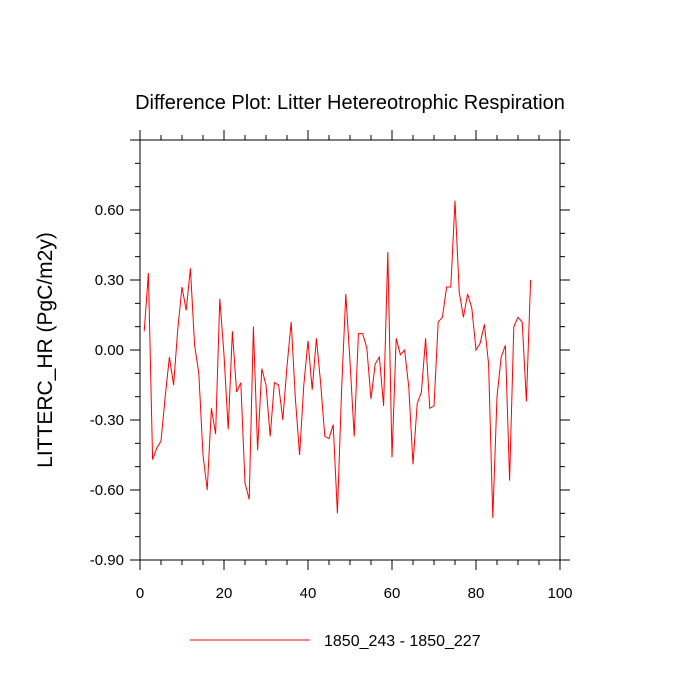  I want to click on y-tick-label: 0.30, so click(109, 280).